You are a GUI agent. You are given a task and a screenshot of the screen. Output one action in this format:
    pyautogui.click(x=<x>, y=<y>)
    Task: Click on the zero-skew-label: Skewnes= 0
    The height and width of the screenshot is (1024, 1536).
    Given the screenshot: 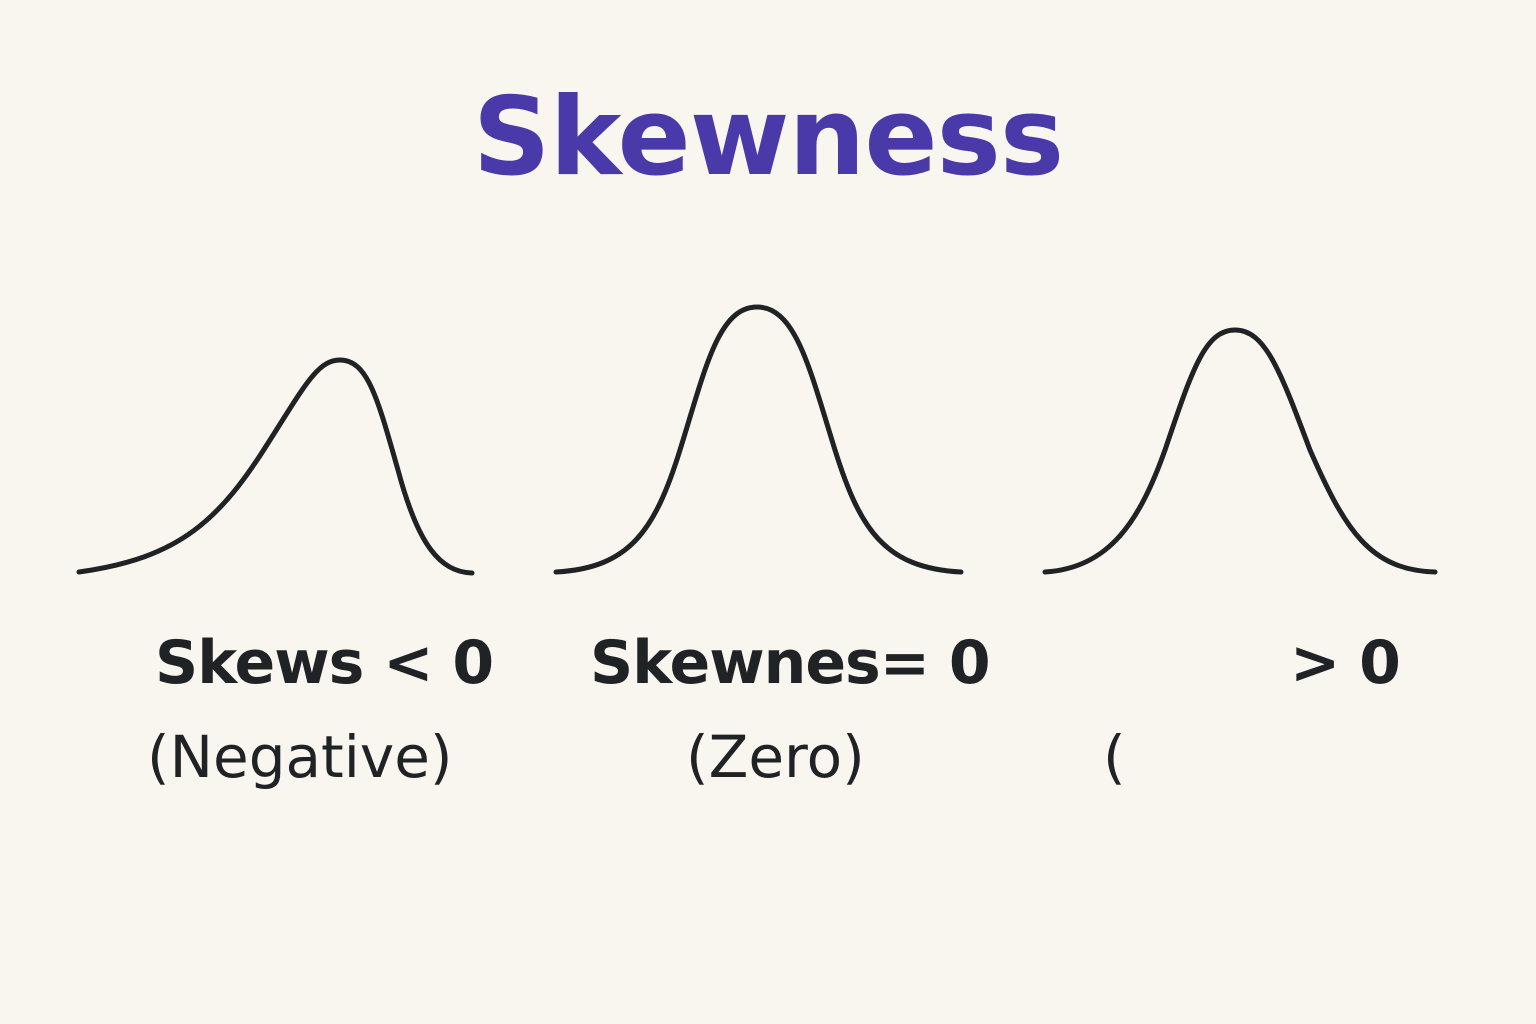 What is the action you would take?
    pyautogui.click(x=790, y=663)
    